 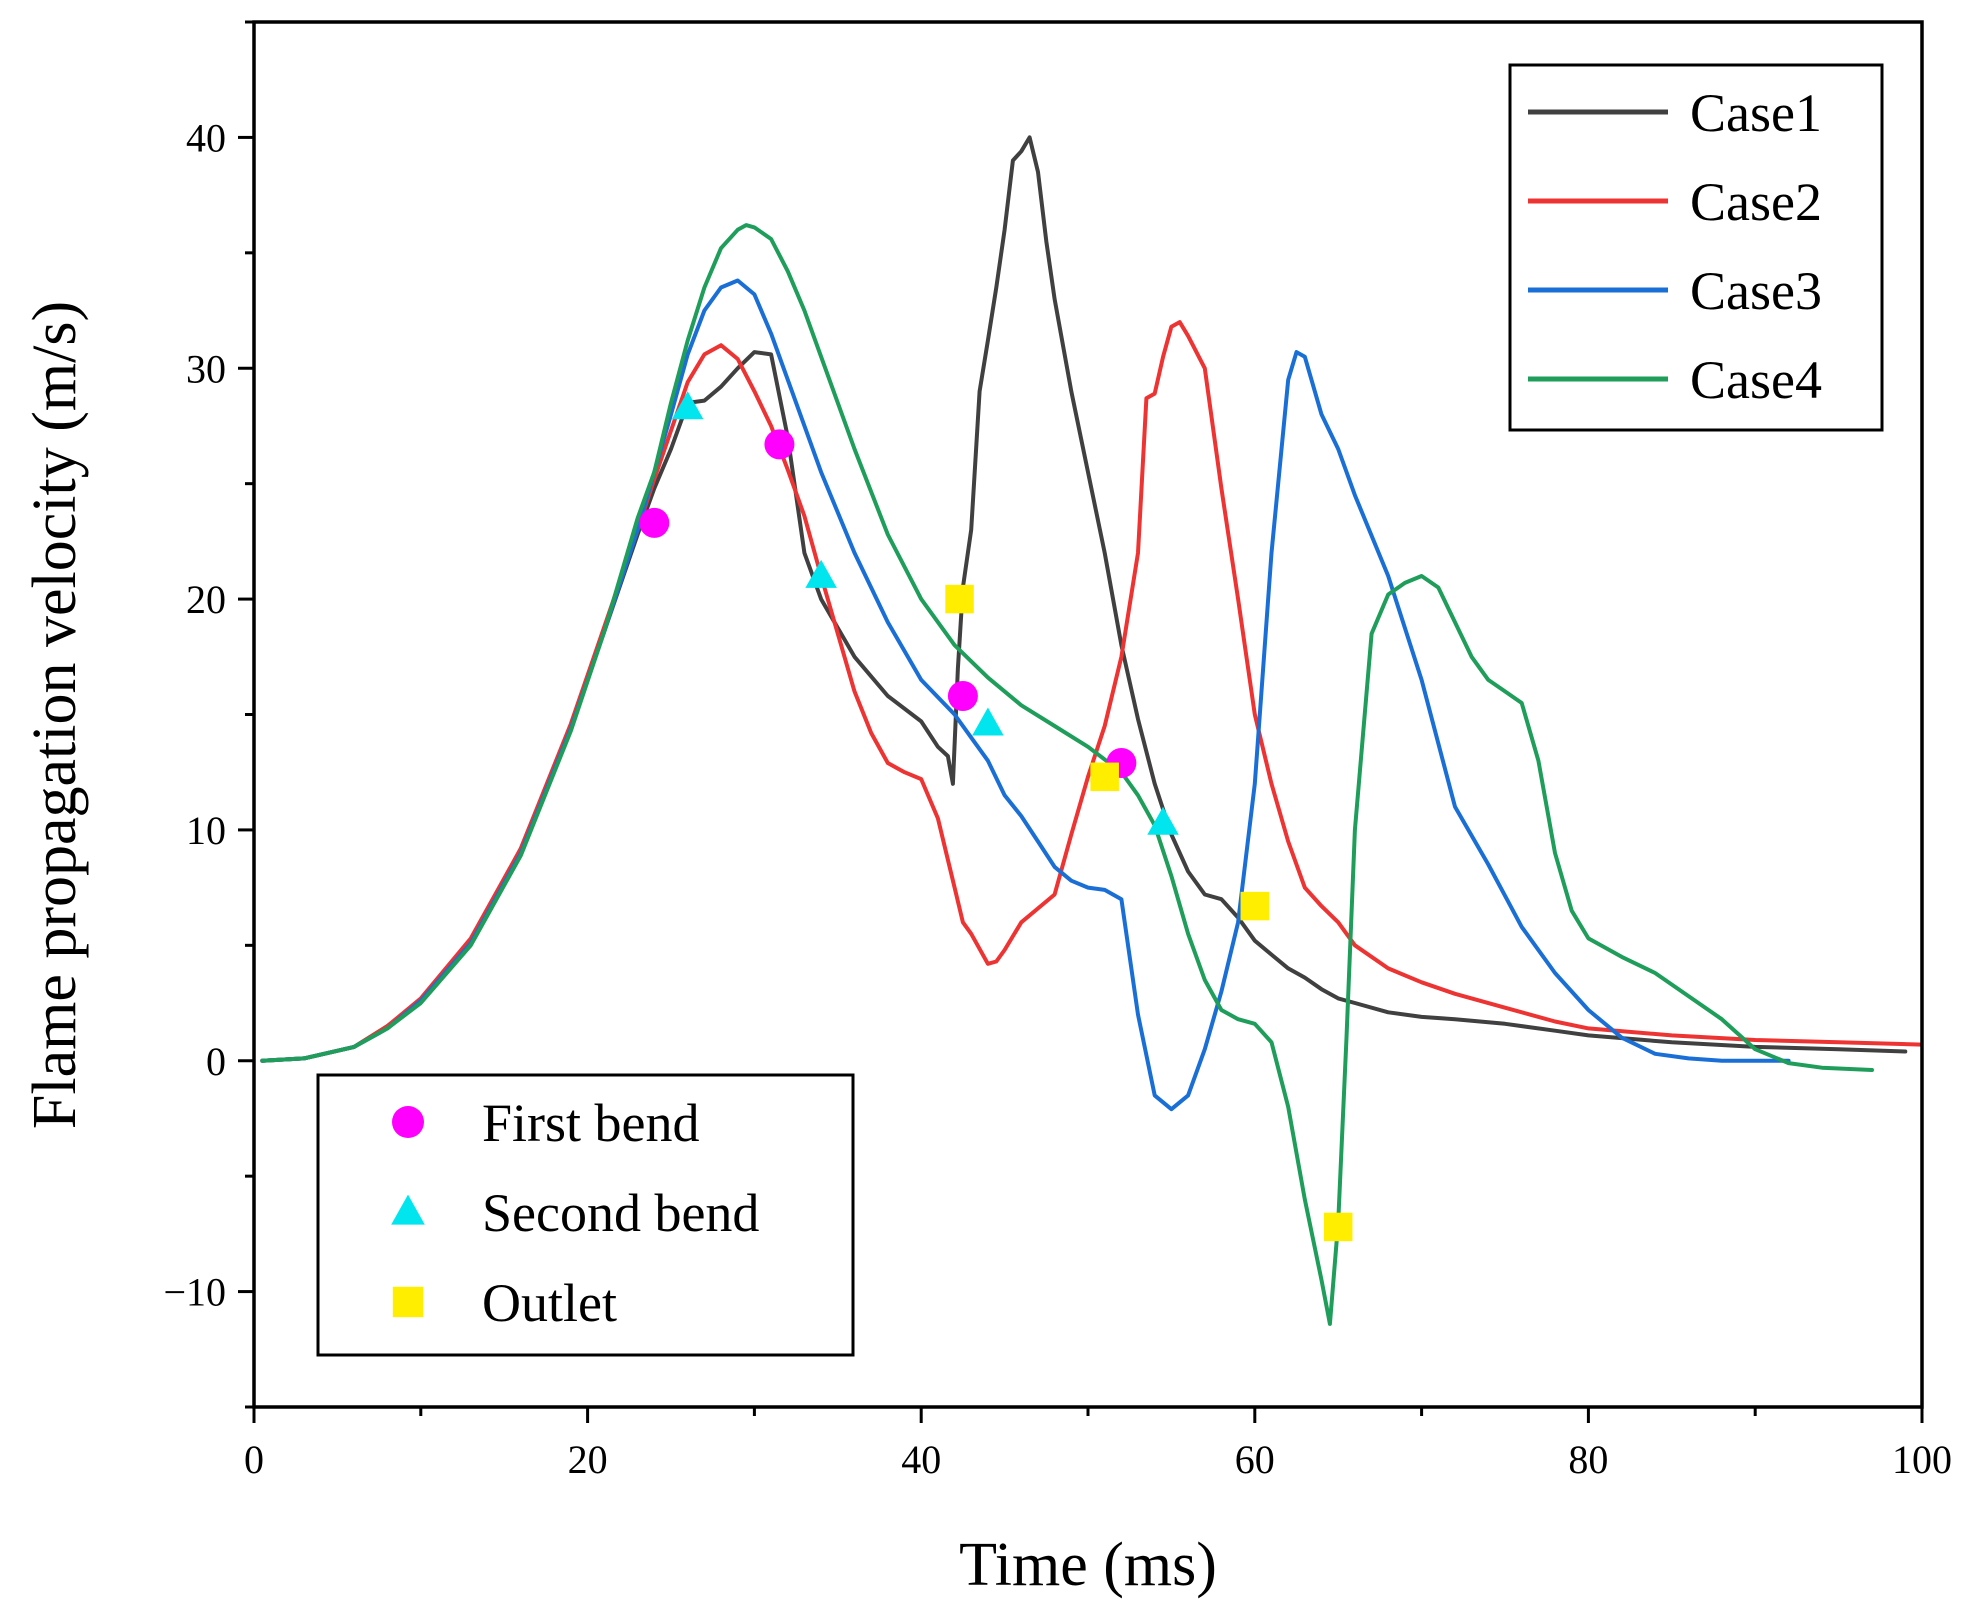 What do you see at coordinates (408, 1302) in the screenshot?
I see `legend-marker-outlet` at bounding box center [408, 1302].